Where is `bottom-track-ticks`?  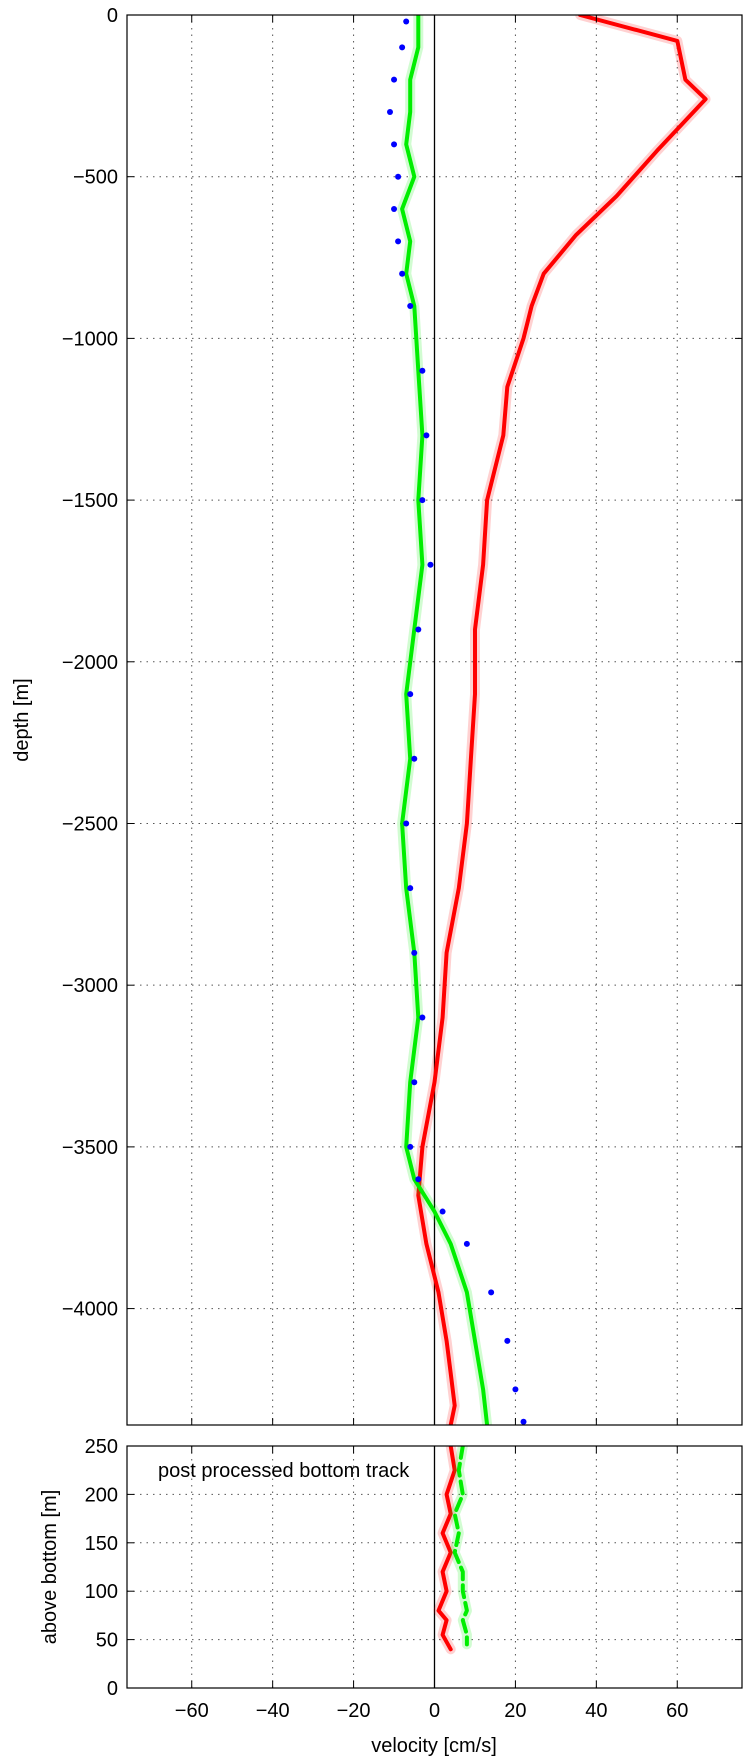 bottom-track-ticks is located at coordinates (434, 1567).